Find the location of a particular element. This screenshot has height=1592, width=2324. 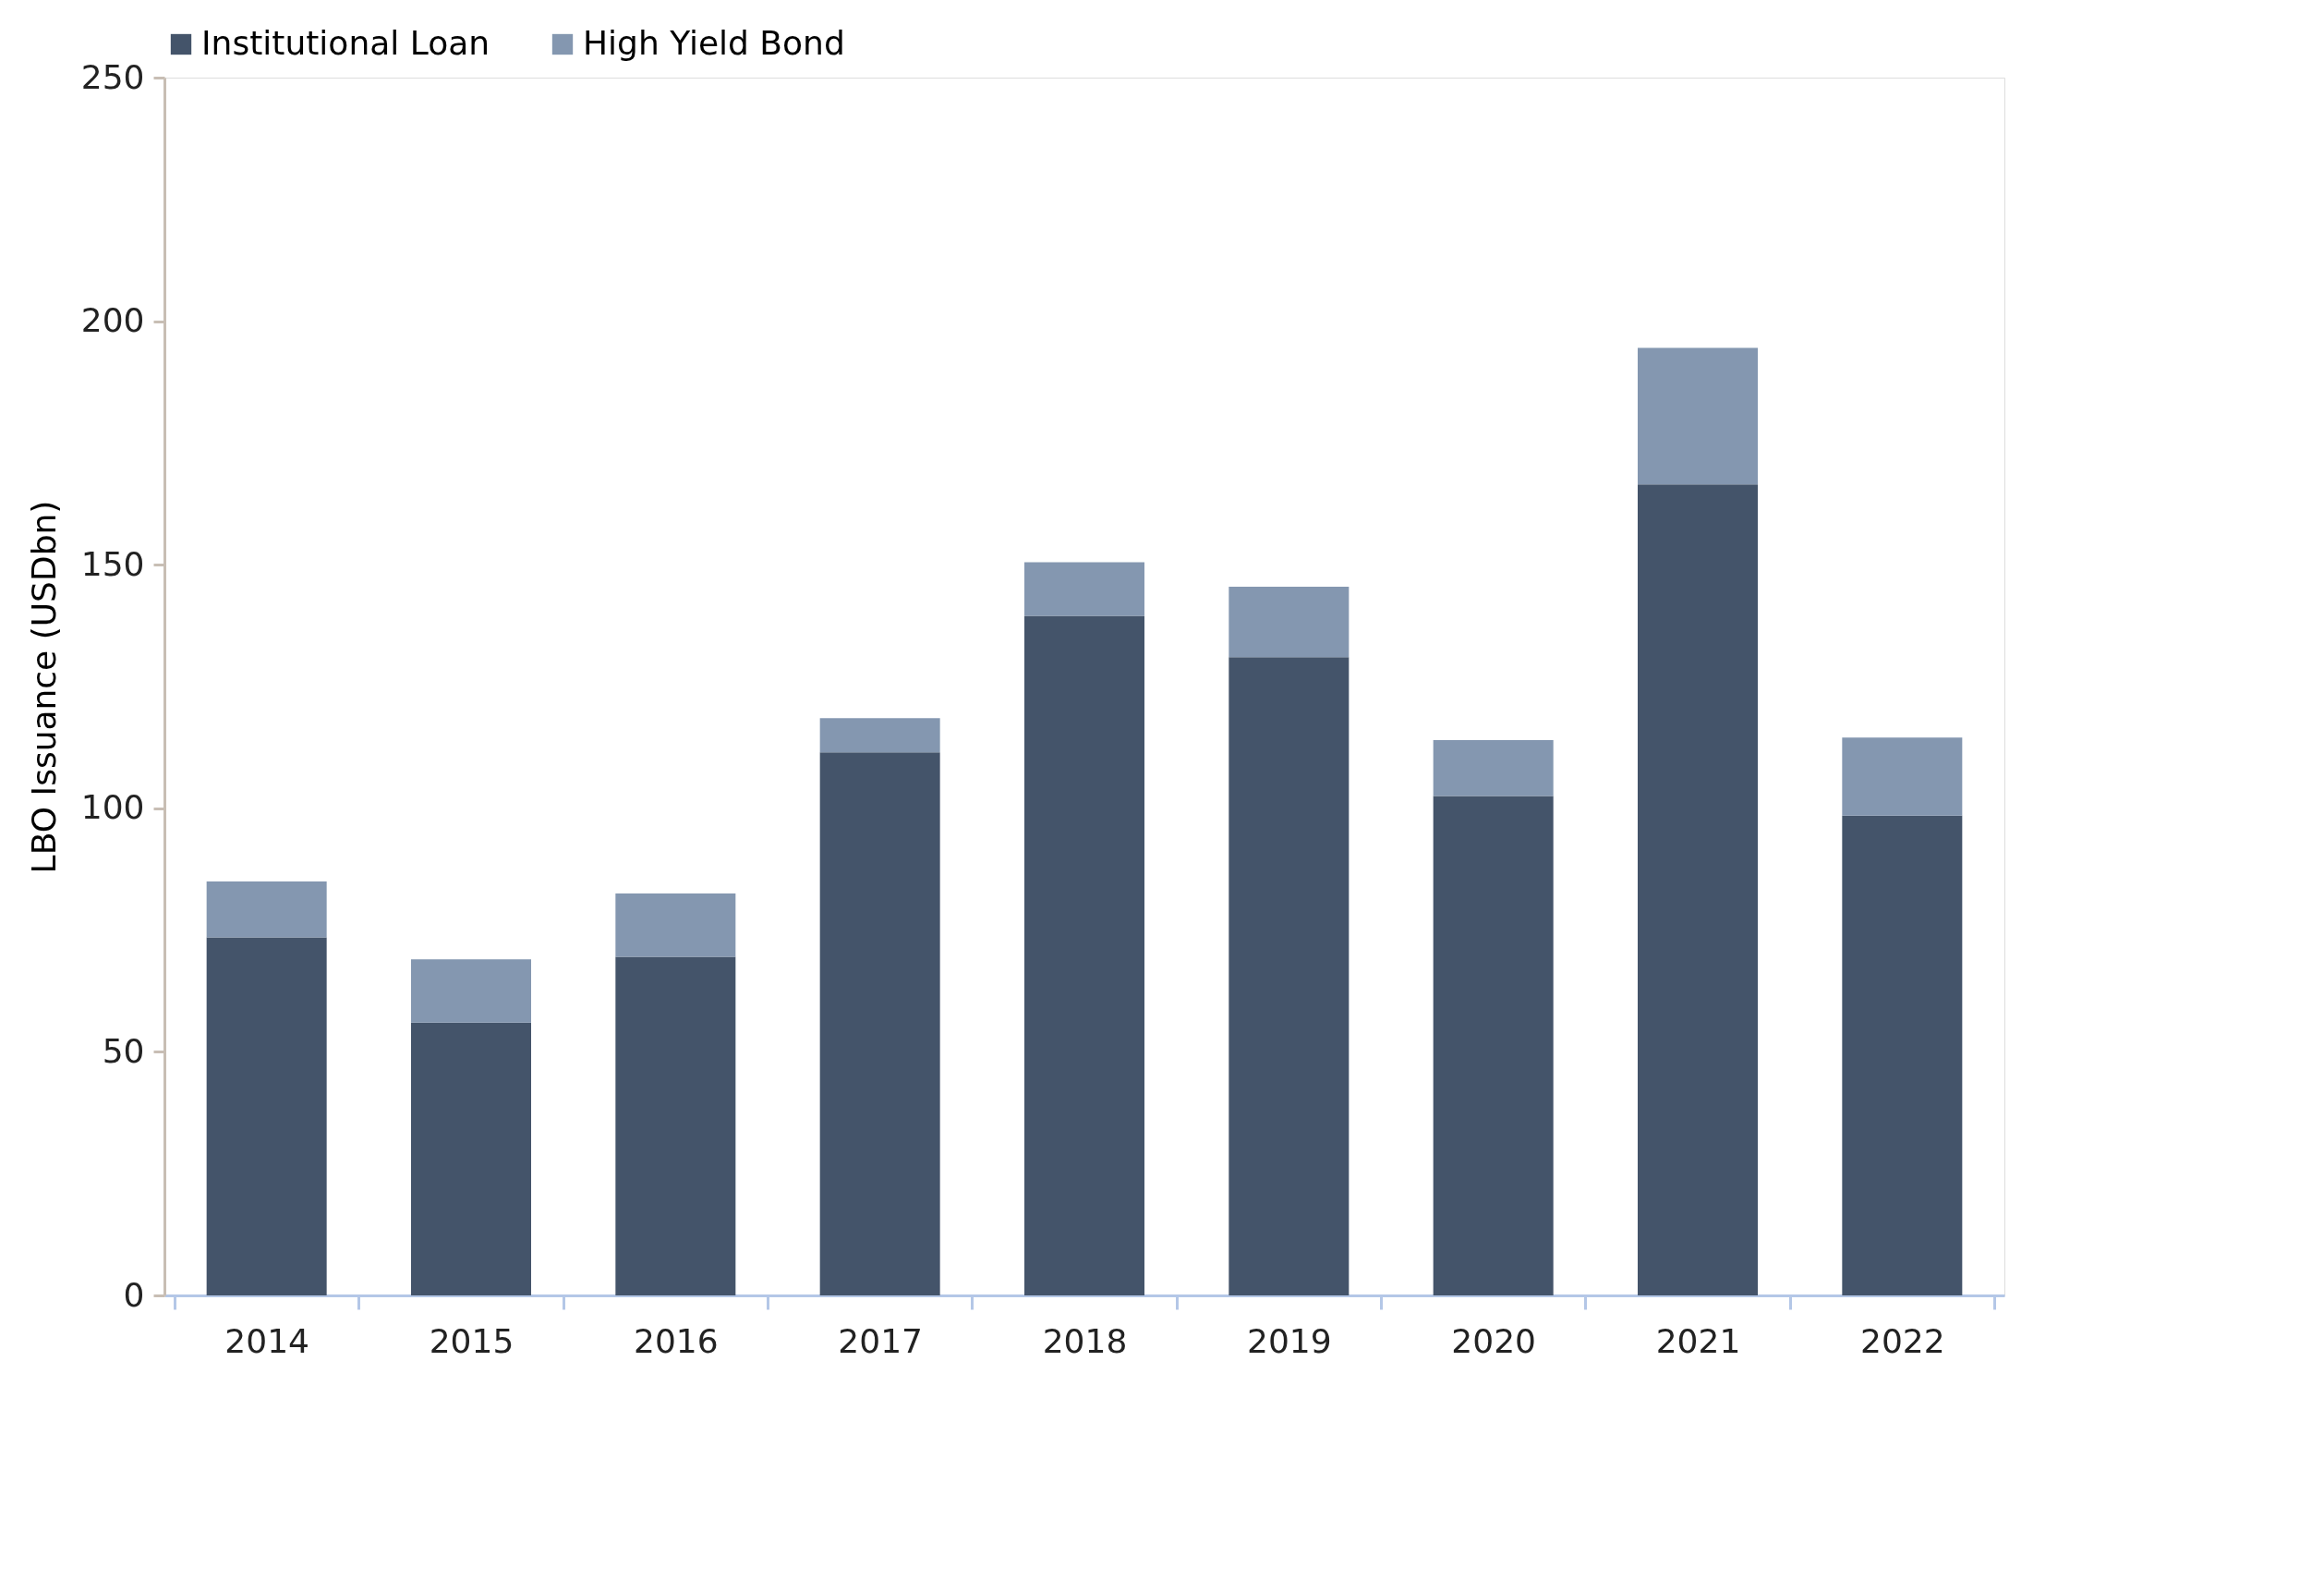

x-tick-label: 2019 is located at coordinates (1290, 1340).